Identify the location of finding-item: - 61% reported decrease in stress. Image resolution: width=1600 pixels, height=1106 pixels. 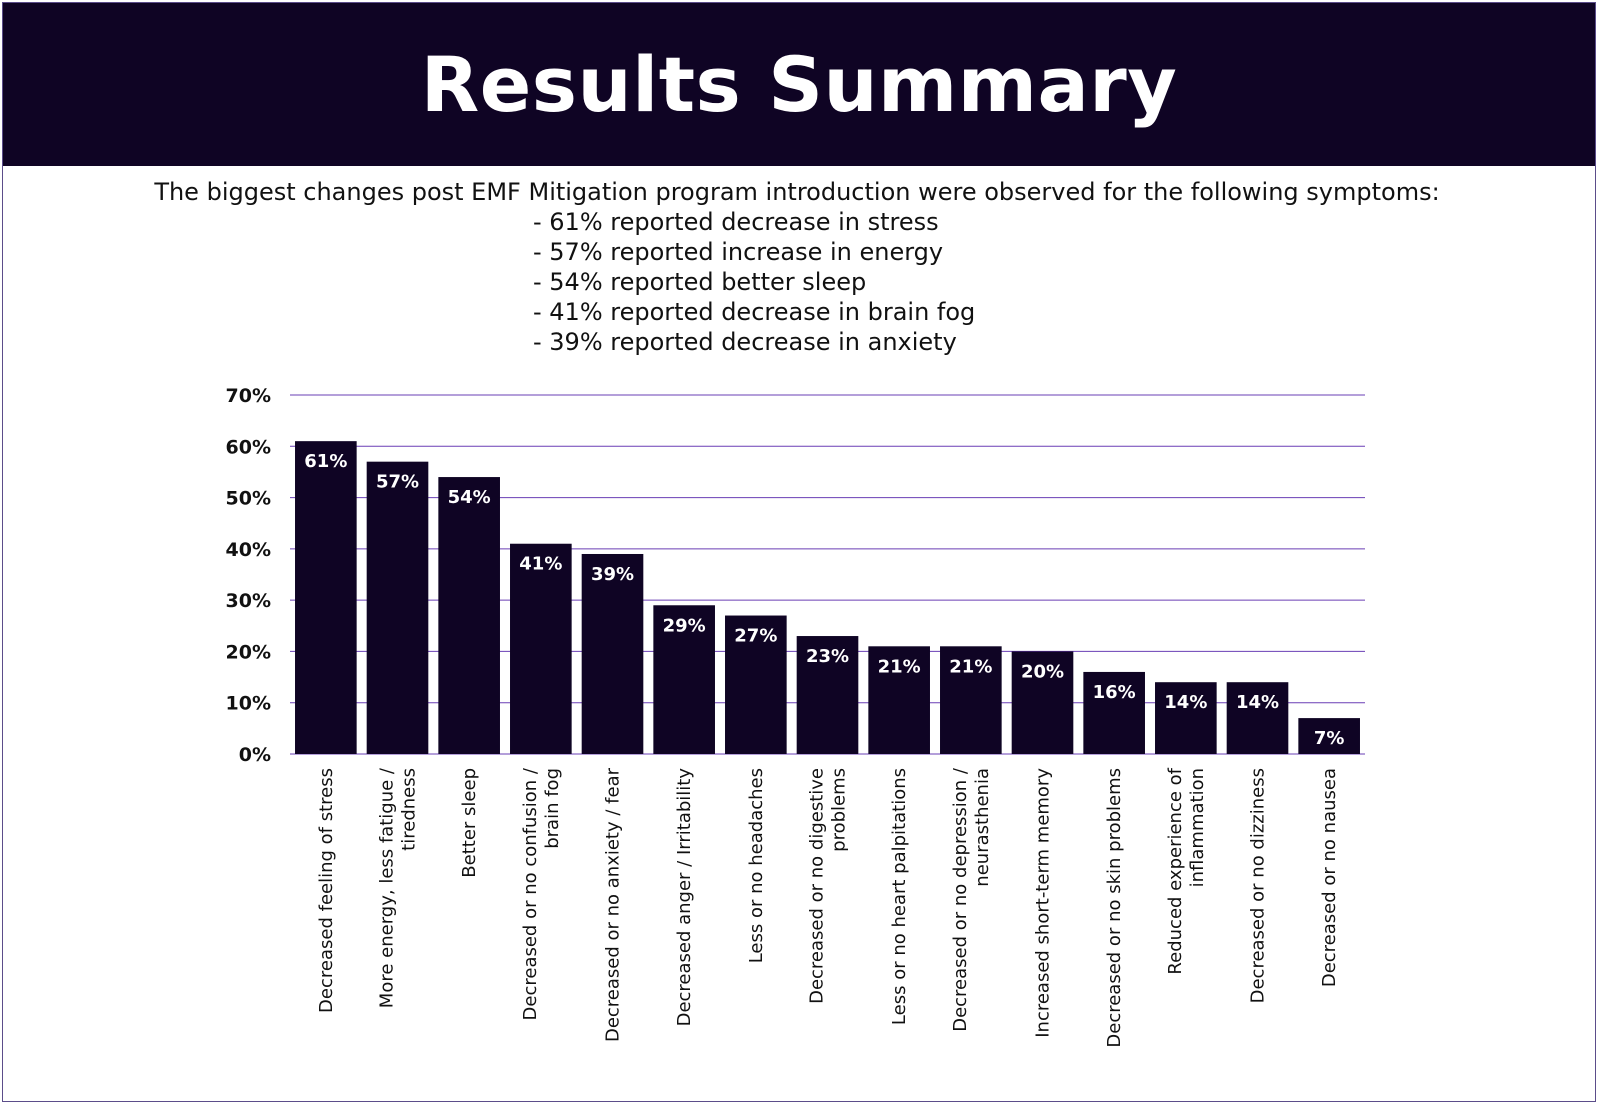
(736, 222).